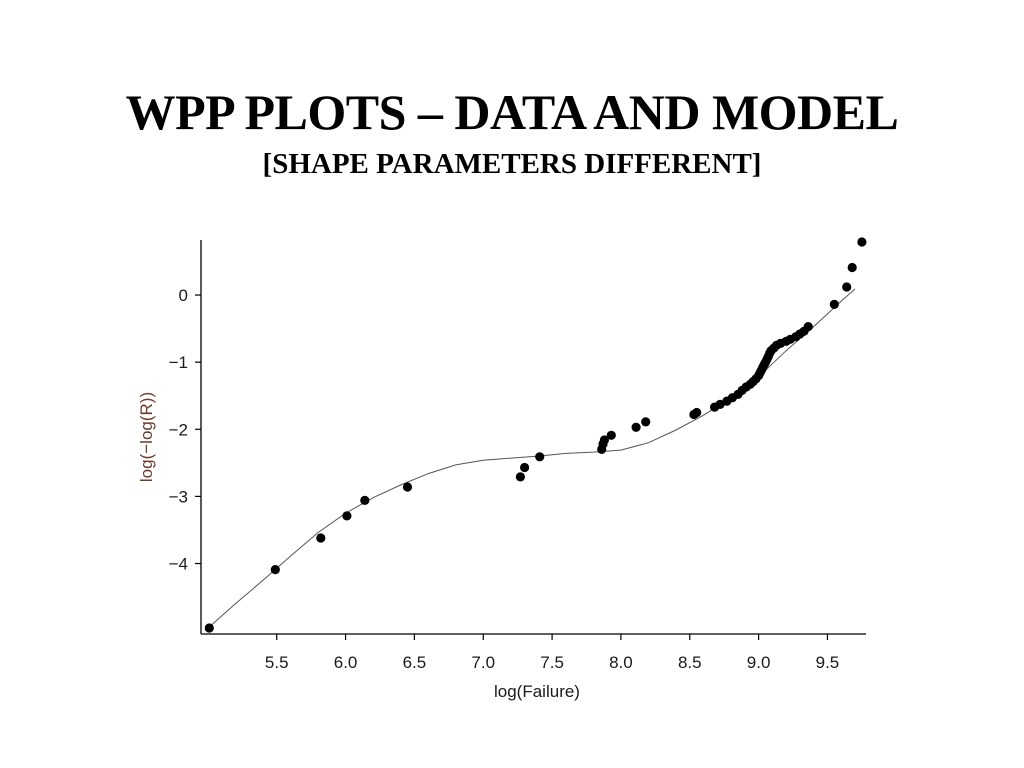 This screenshot has height=768, width=1024. I want to click on x-axis-title: log(Failure), so click(537, 691).